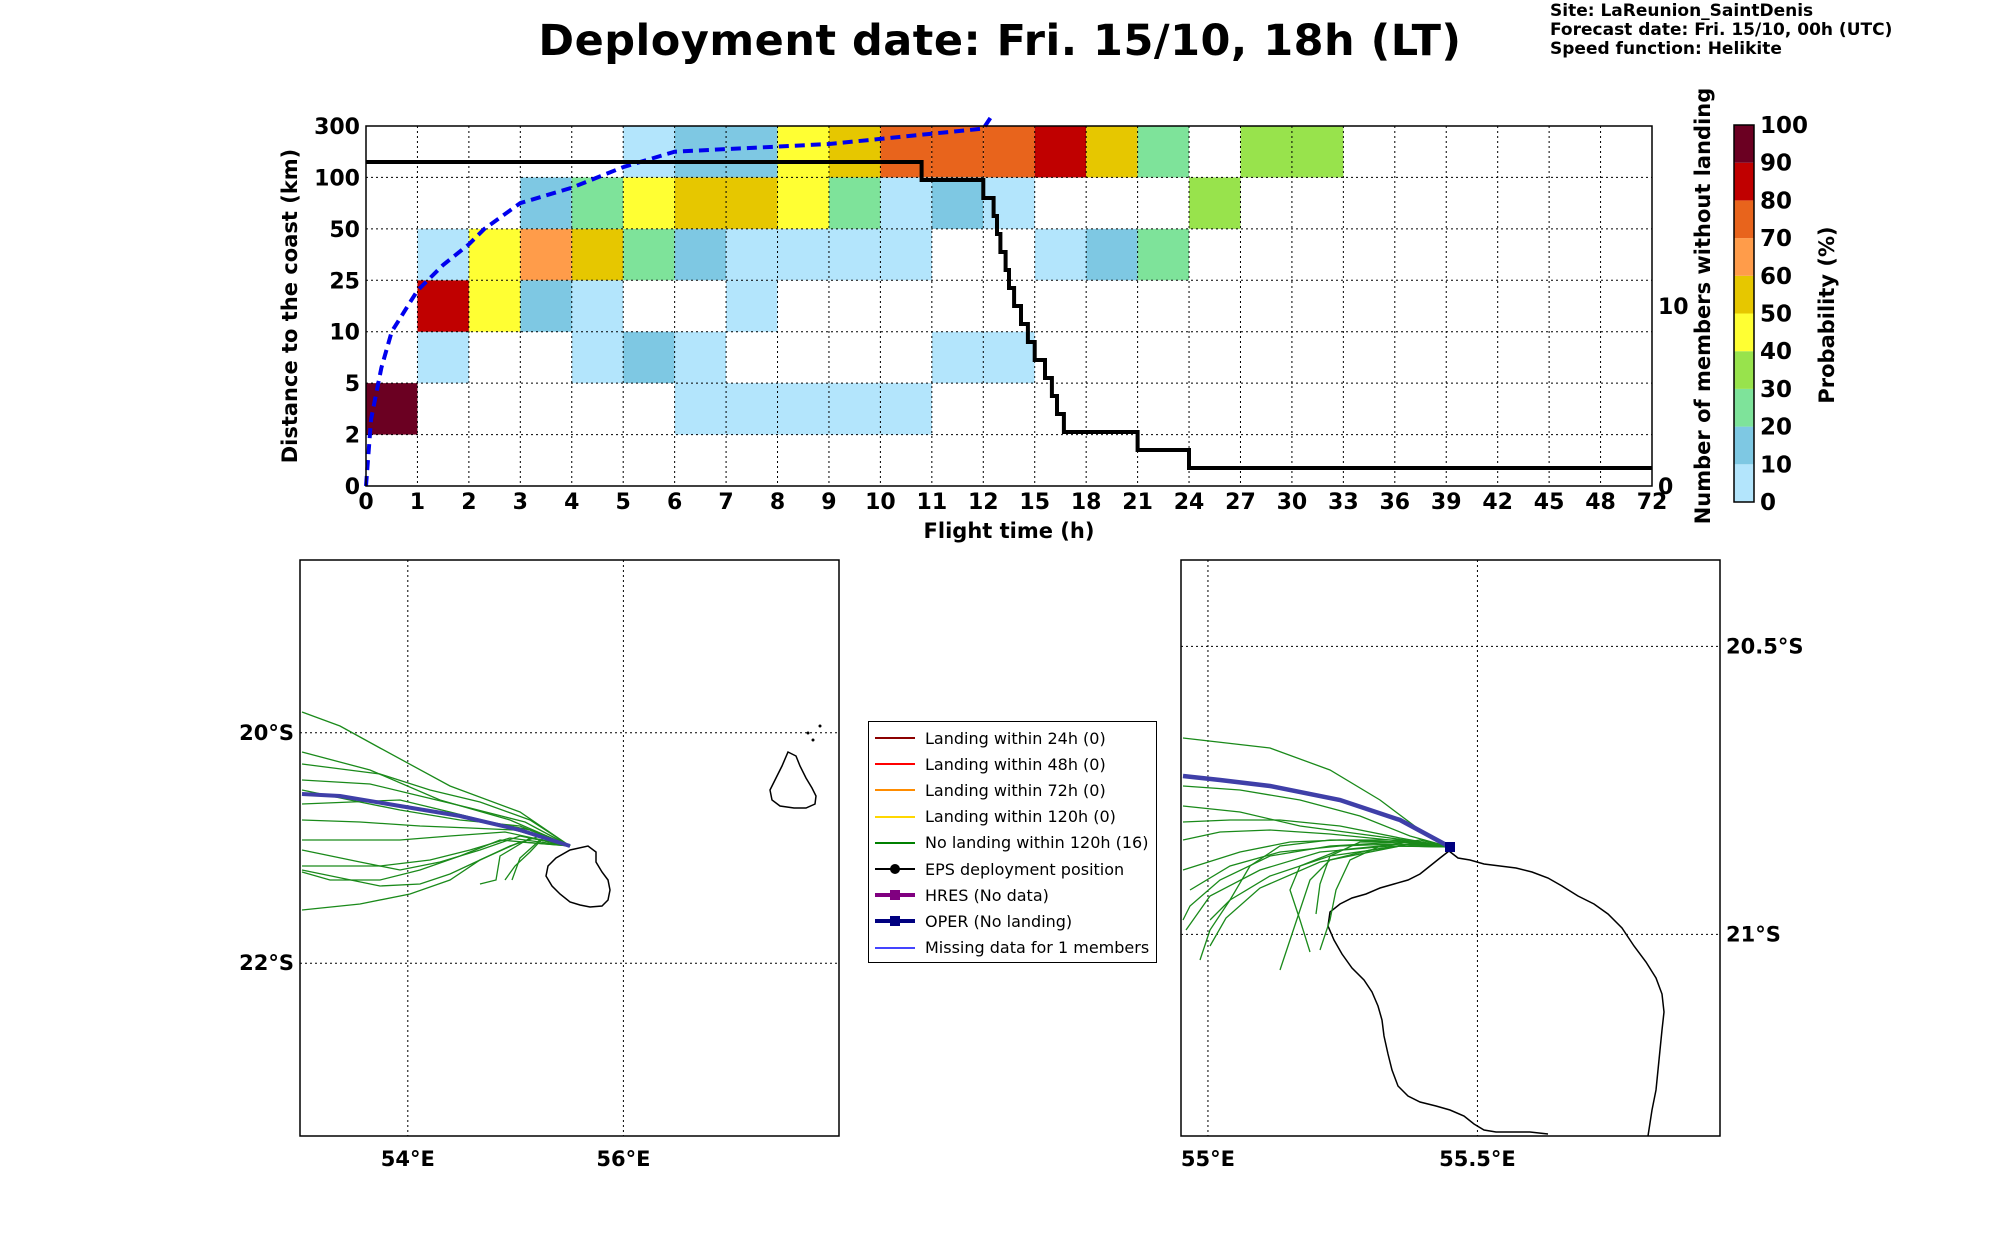  What do you see at coordinates (1776, 428) in the screenshot?
I see `colorbar-tick-label: 20` at bounding box center [1776, 428].